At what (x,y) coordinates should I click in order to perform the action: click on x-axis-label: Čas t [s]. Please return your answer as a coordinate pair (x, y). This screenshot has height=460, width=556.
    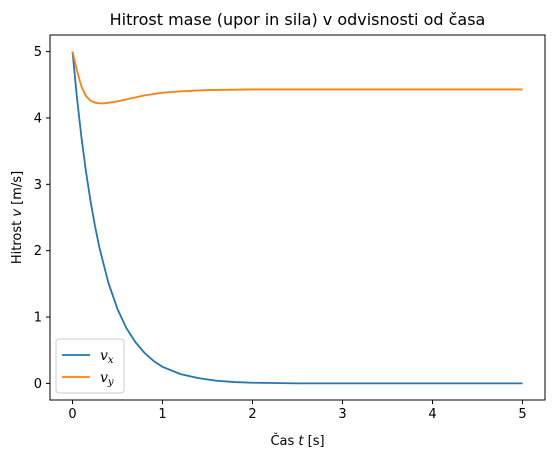
    Looking at the image, I should click on (297, 441).